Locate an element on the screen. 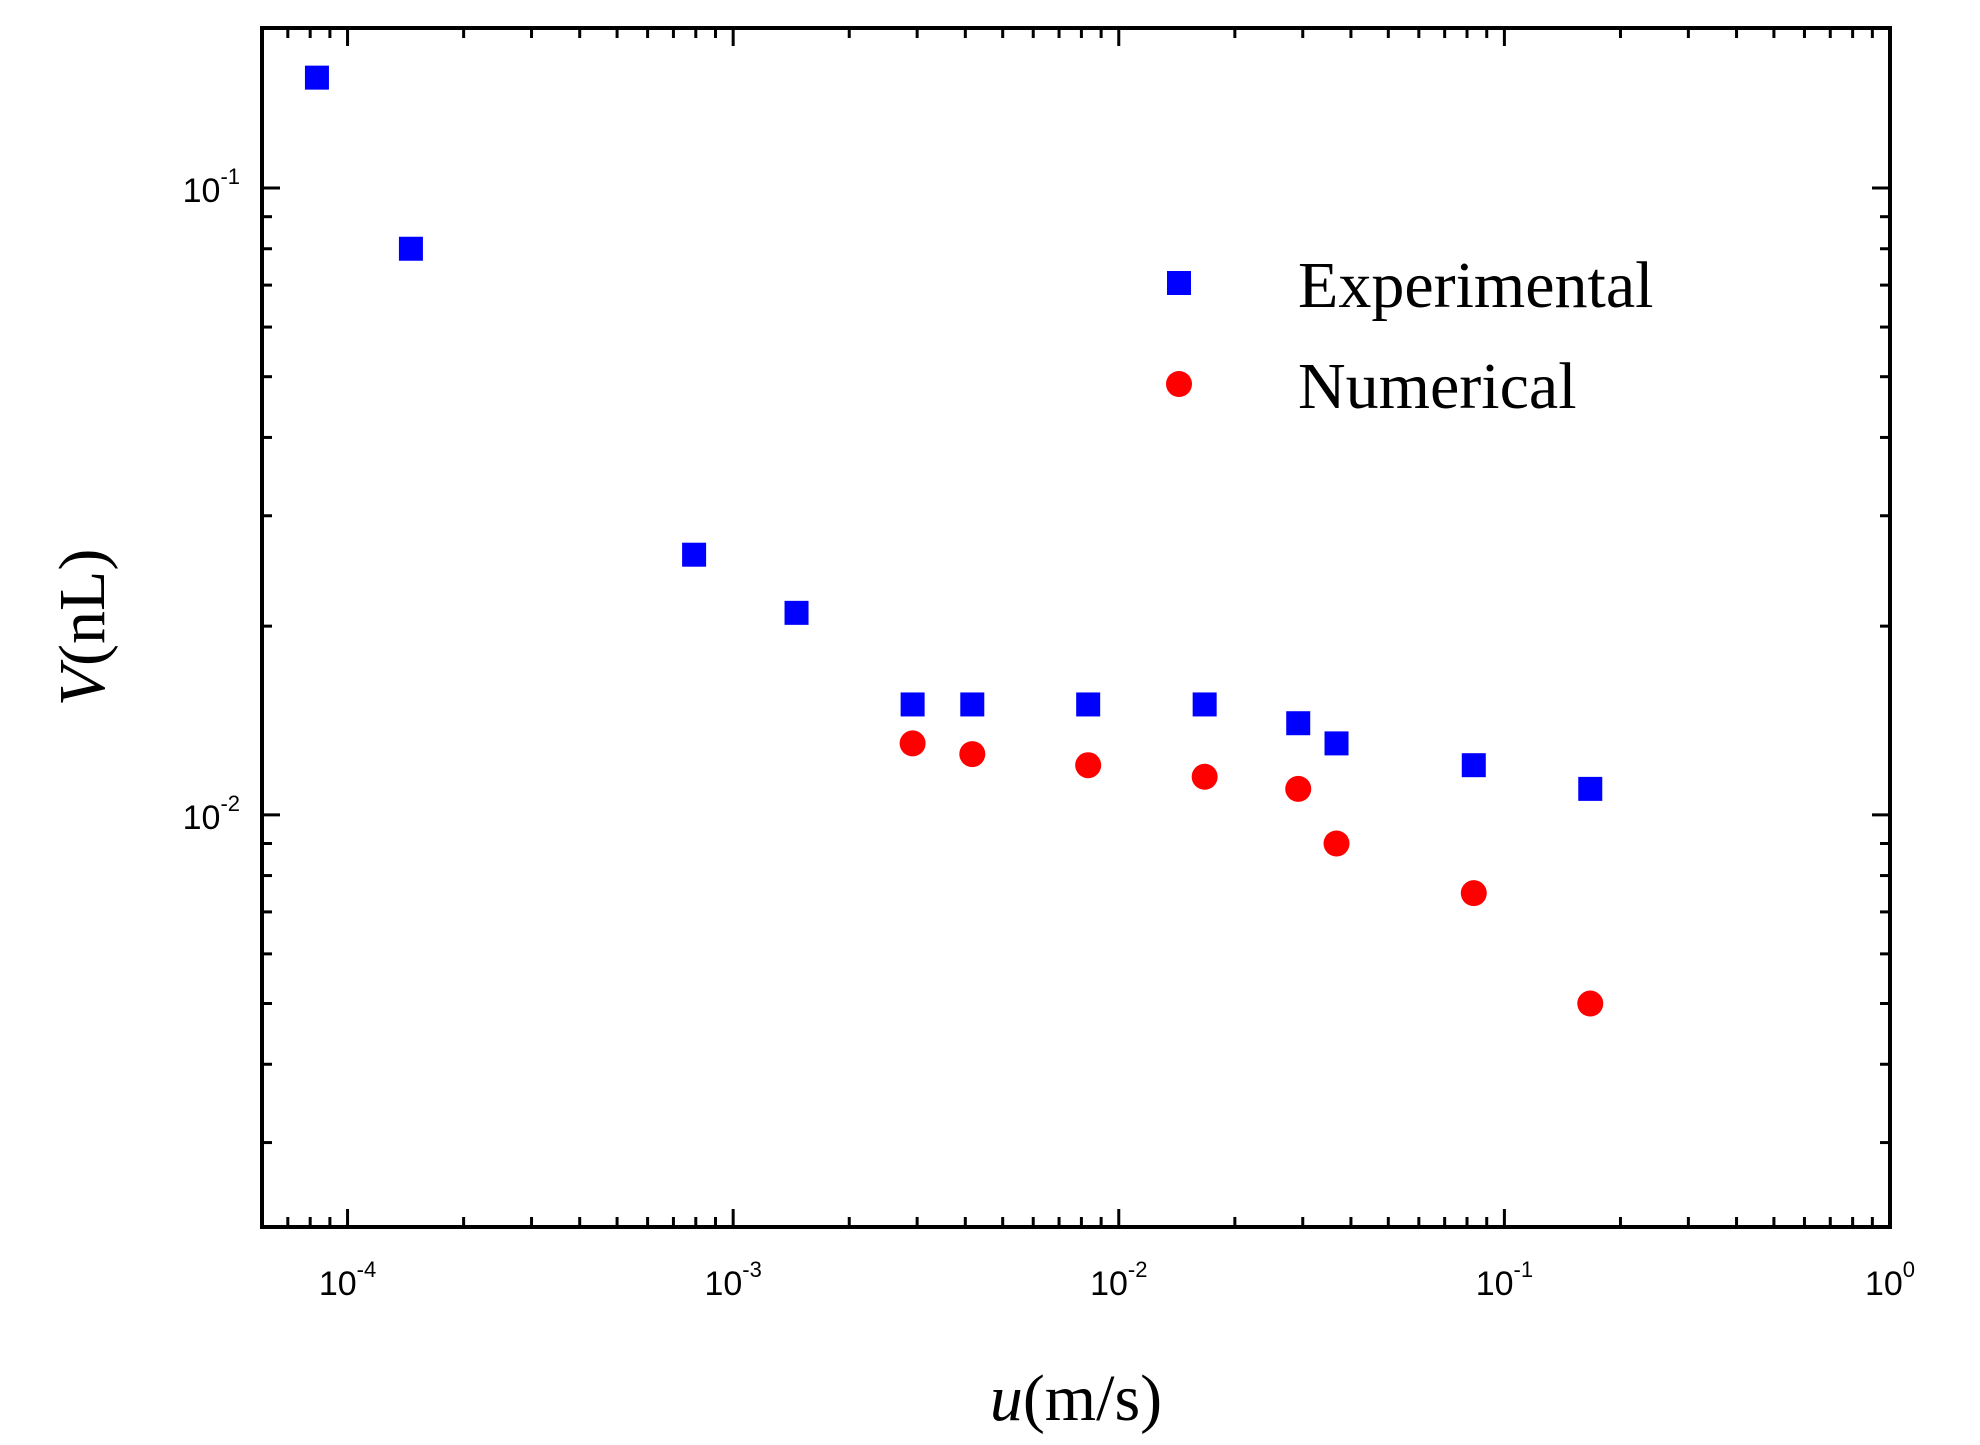 The image size is (1980, 1445). legend: Experimental Numerical is located at coordinates (1410, 336).